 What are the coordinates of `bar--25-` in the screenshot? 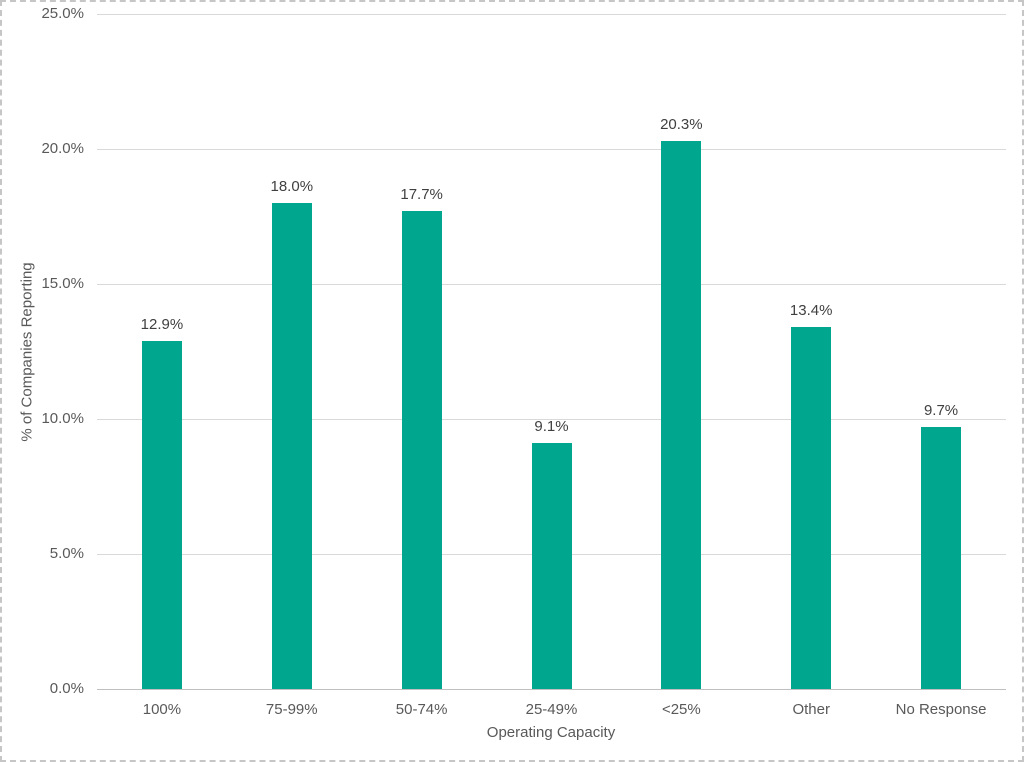 It's located at (681, 415).